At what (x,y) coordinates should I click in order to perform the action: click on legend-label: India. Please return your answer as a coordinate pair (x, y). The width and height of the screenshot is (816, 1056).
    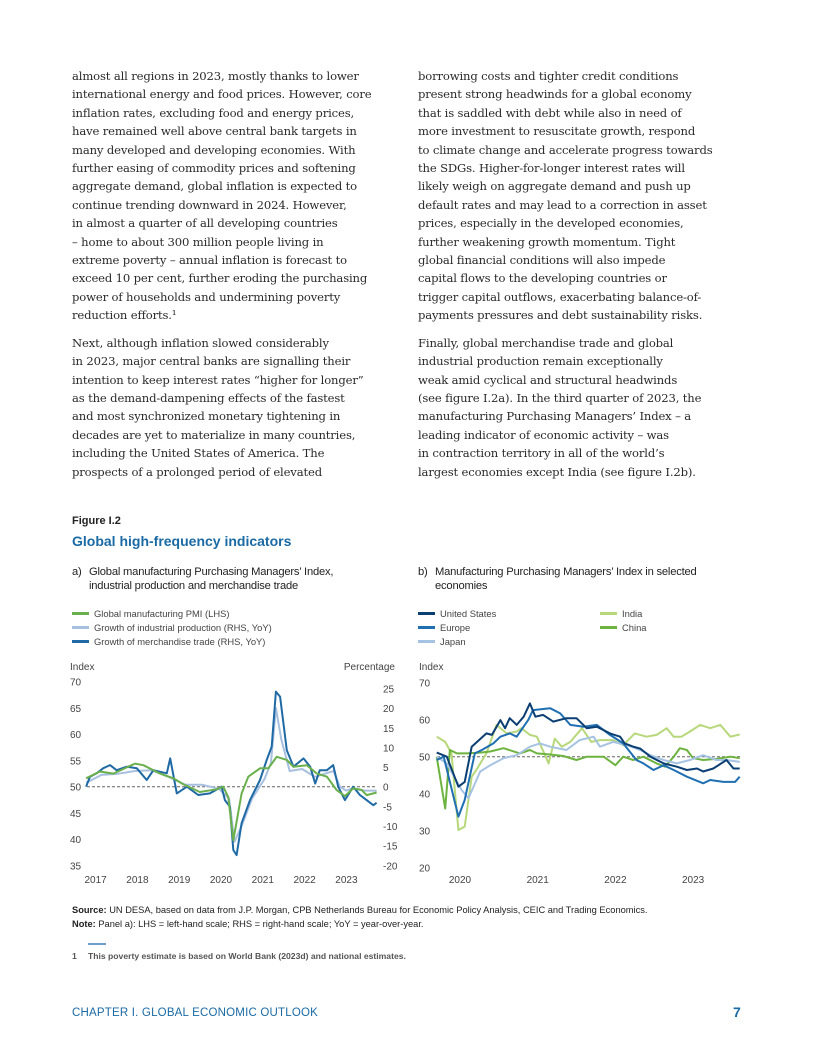
    Looking at the image, I should click on (632, 613).